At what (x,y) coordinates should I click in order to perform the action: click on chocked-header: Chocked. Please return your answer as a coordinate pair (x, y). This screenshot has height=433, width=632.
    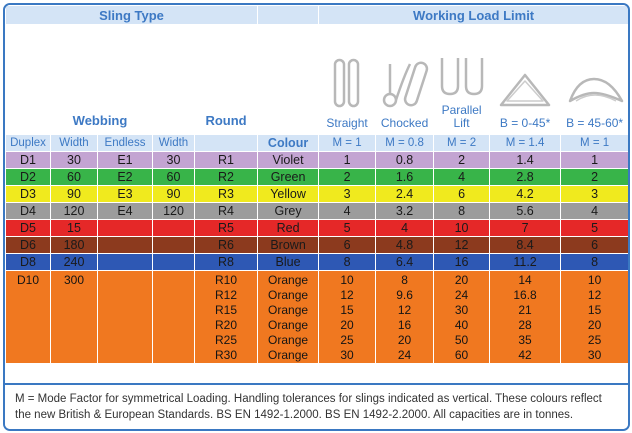
    Looking at the image, I should click on (405, 79).